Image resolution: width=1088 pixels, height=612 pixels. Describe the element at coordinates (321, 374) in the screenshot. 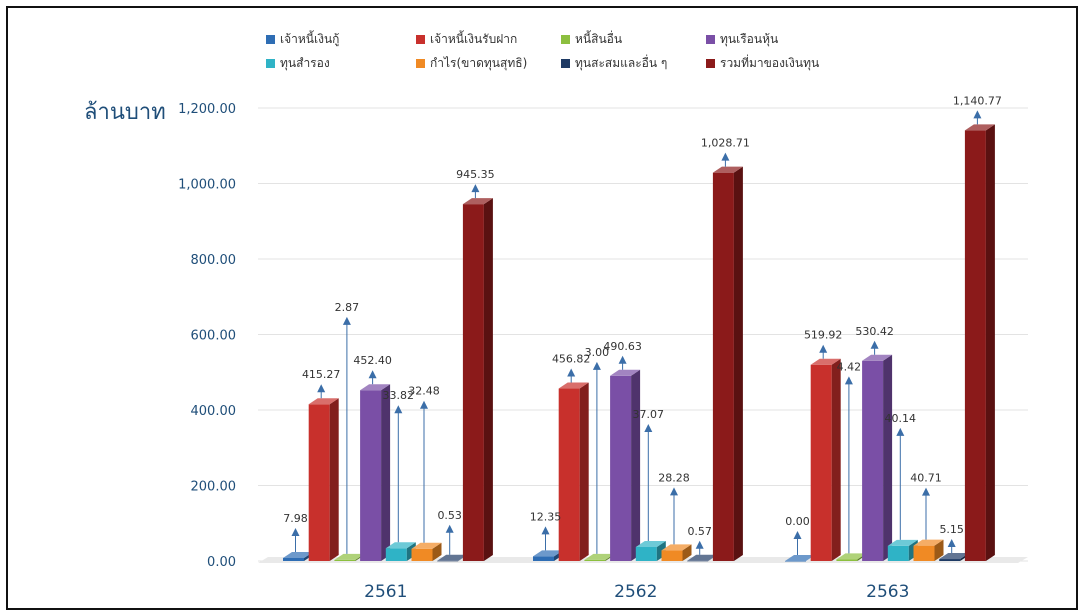

I see `value-label: 415.27` at that location.